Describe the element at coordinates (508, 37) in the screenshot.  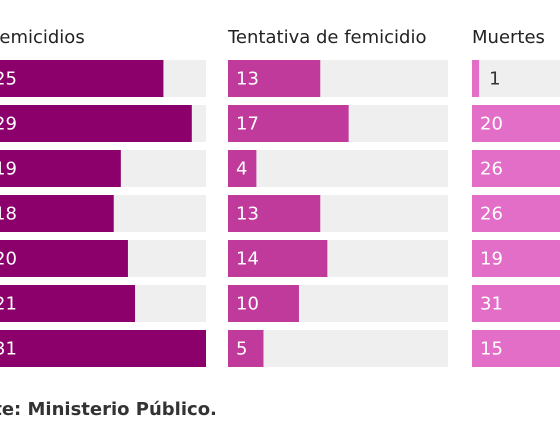
I see `panel-title: Muertes` at that location.